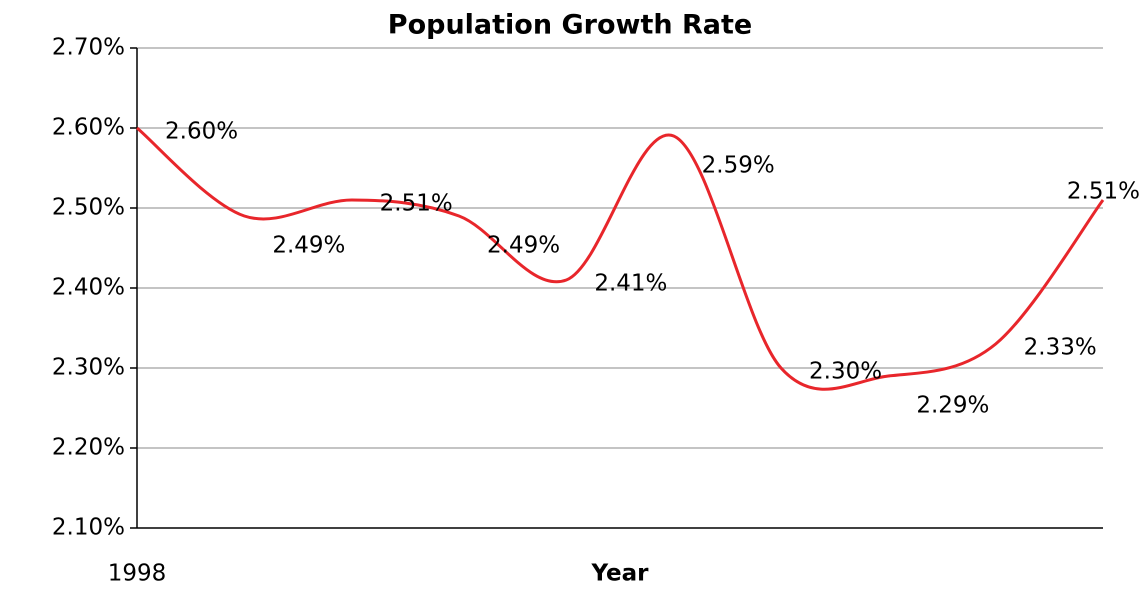  What do you see at coordinates (1060, 348) in the screenshot?
I see `data-label: 2.33%` at bounding box center [1060, 348].